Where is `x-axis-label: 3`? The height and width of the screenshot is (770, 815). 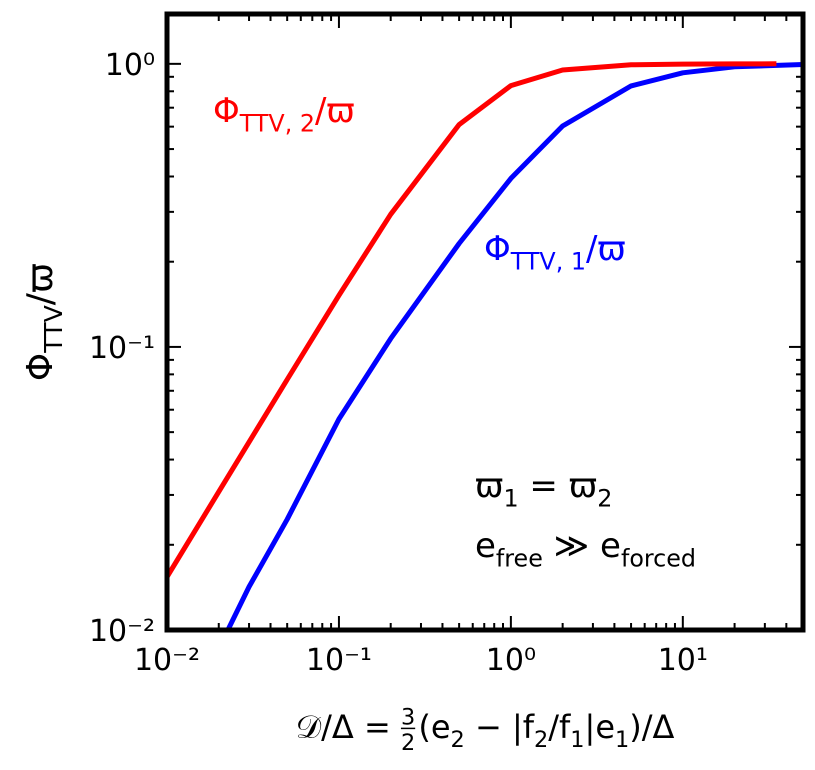
x-axis-label: 3 is located at coordinates (408, 718).